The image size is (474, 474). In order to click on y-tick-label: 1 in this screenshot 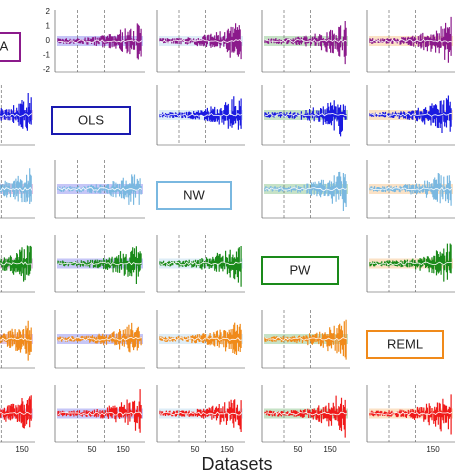, I will do `click(48, 26)`.